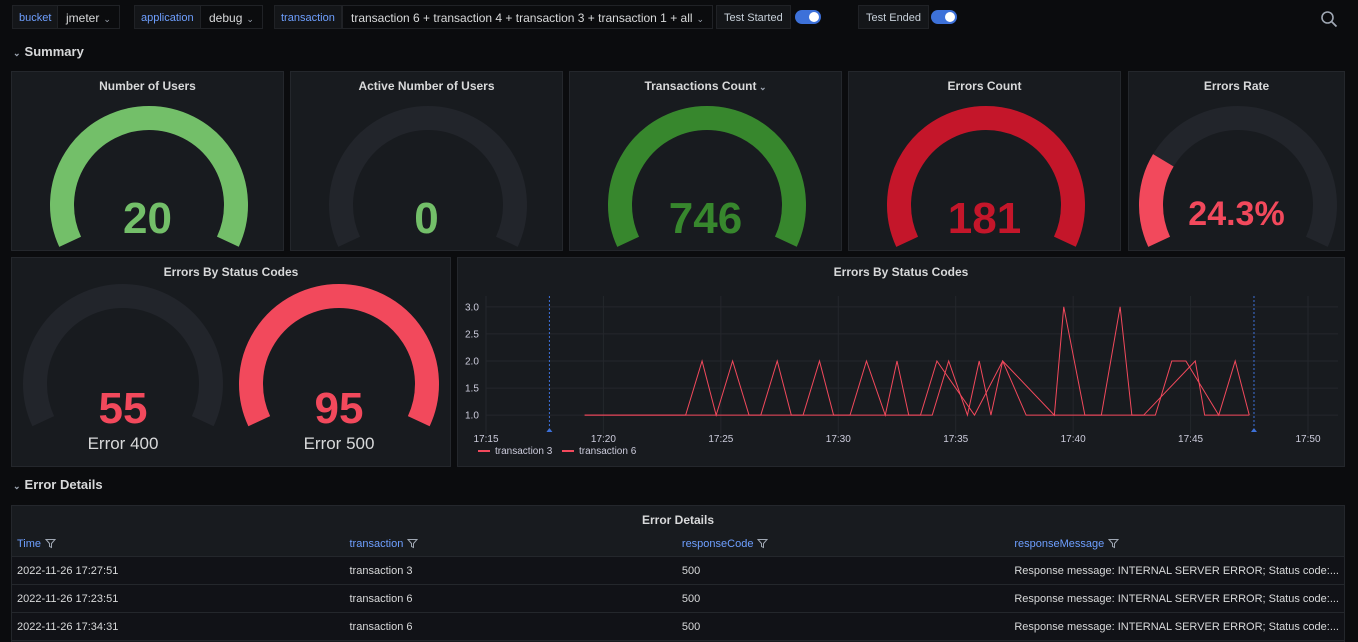 The image size is (1358, 642). I want to click on stat-panel-errors-count: Errors Count 181, so click(984, 161).